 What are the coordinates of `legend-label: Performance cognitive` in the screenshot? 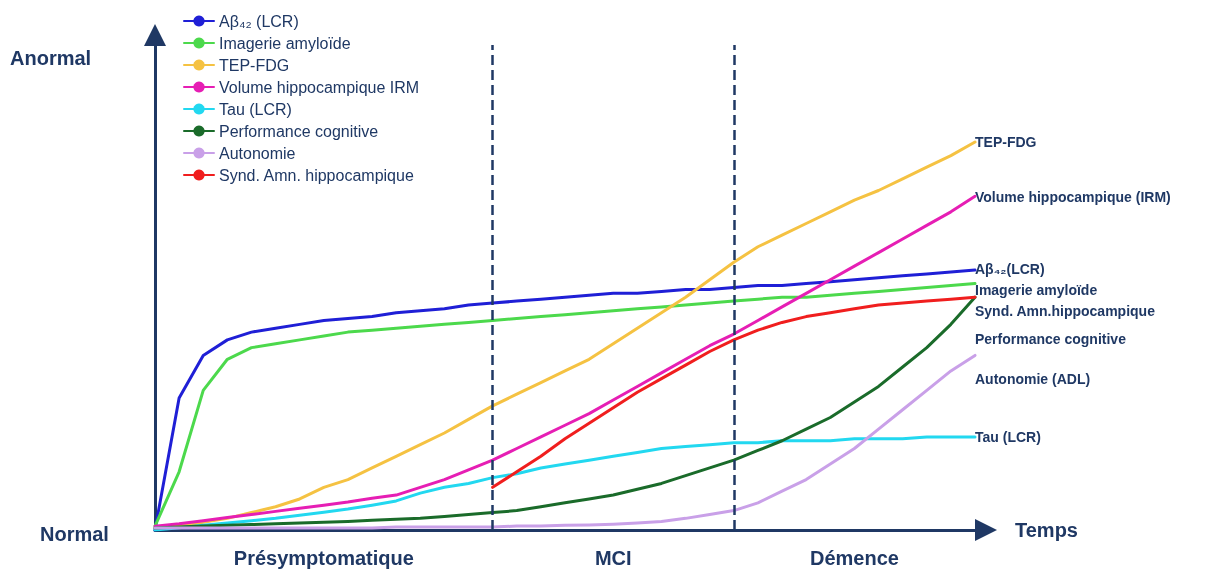 It's located at (299, 131).